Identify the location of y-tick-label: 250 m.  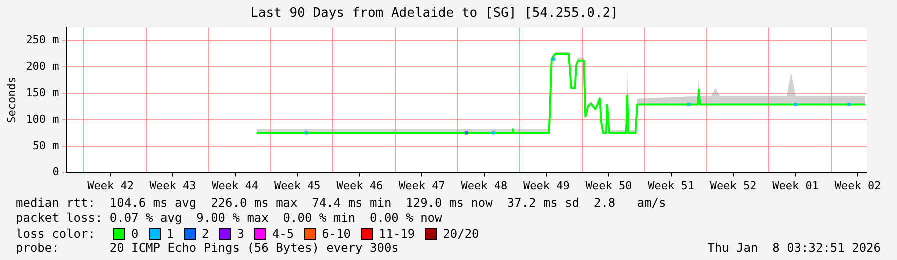
(43, 40).